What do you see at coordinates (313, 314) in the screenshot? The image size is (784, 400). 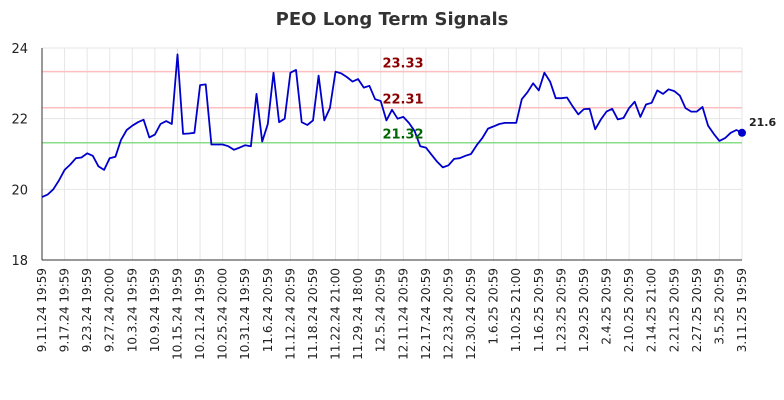 I see `x-tick-label: 11.18.24 20:59` at bounding box center [313, 314].